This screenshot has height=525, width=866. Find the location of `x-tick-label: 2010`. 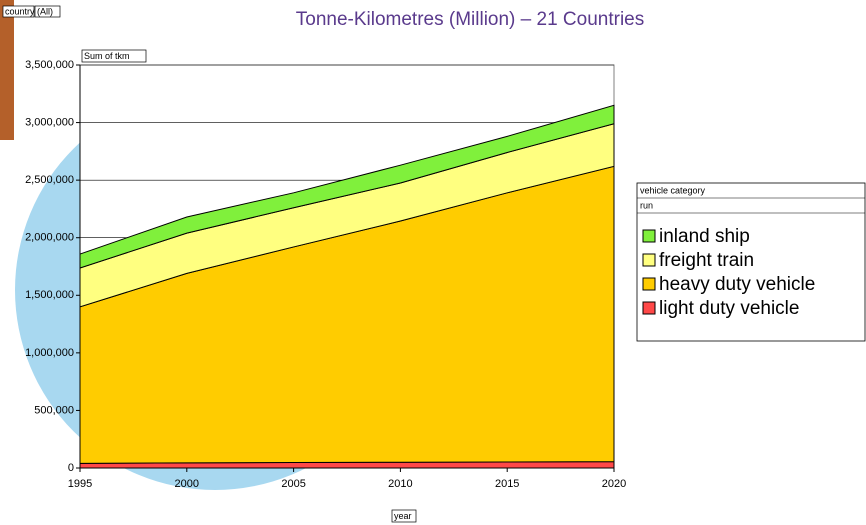

x-tick-label: 2010 is located at coordinates (400, 484).